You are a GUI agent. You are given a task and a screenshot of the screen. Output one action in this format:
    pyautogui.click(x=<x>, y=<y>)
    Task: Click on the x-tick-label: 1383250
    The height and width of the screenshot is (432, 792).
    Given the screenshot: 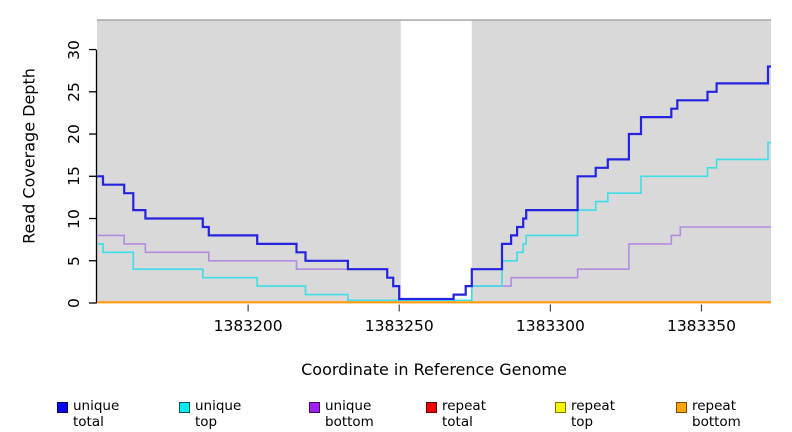 What is the action you would take?
    pyautogui.click(x=399, y=326)
    